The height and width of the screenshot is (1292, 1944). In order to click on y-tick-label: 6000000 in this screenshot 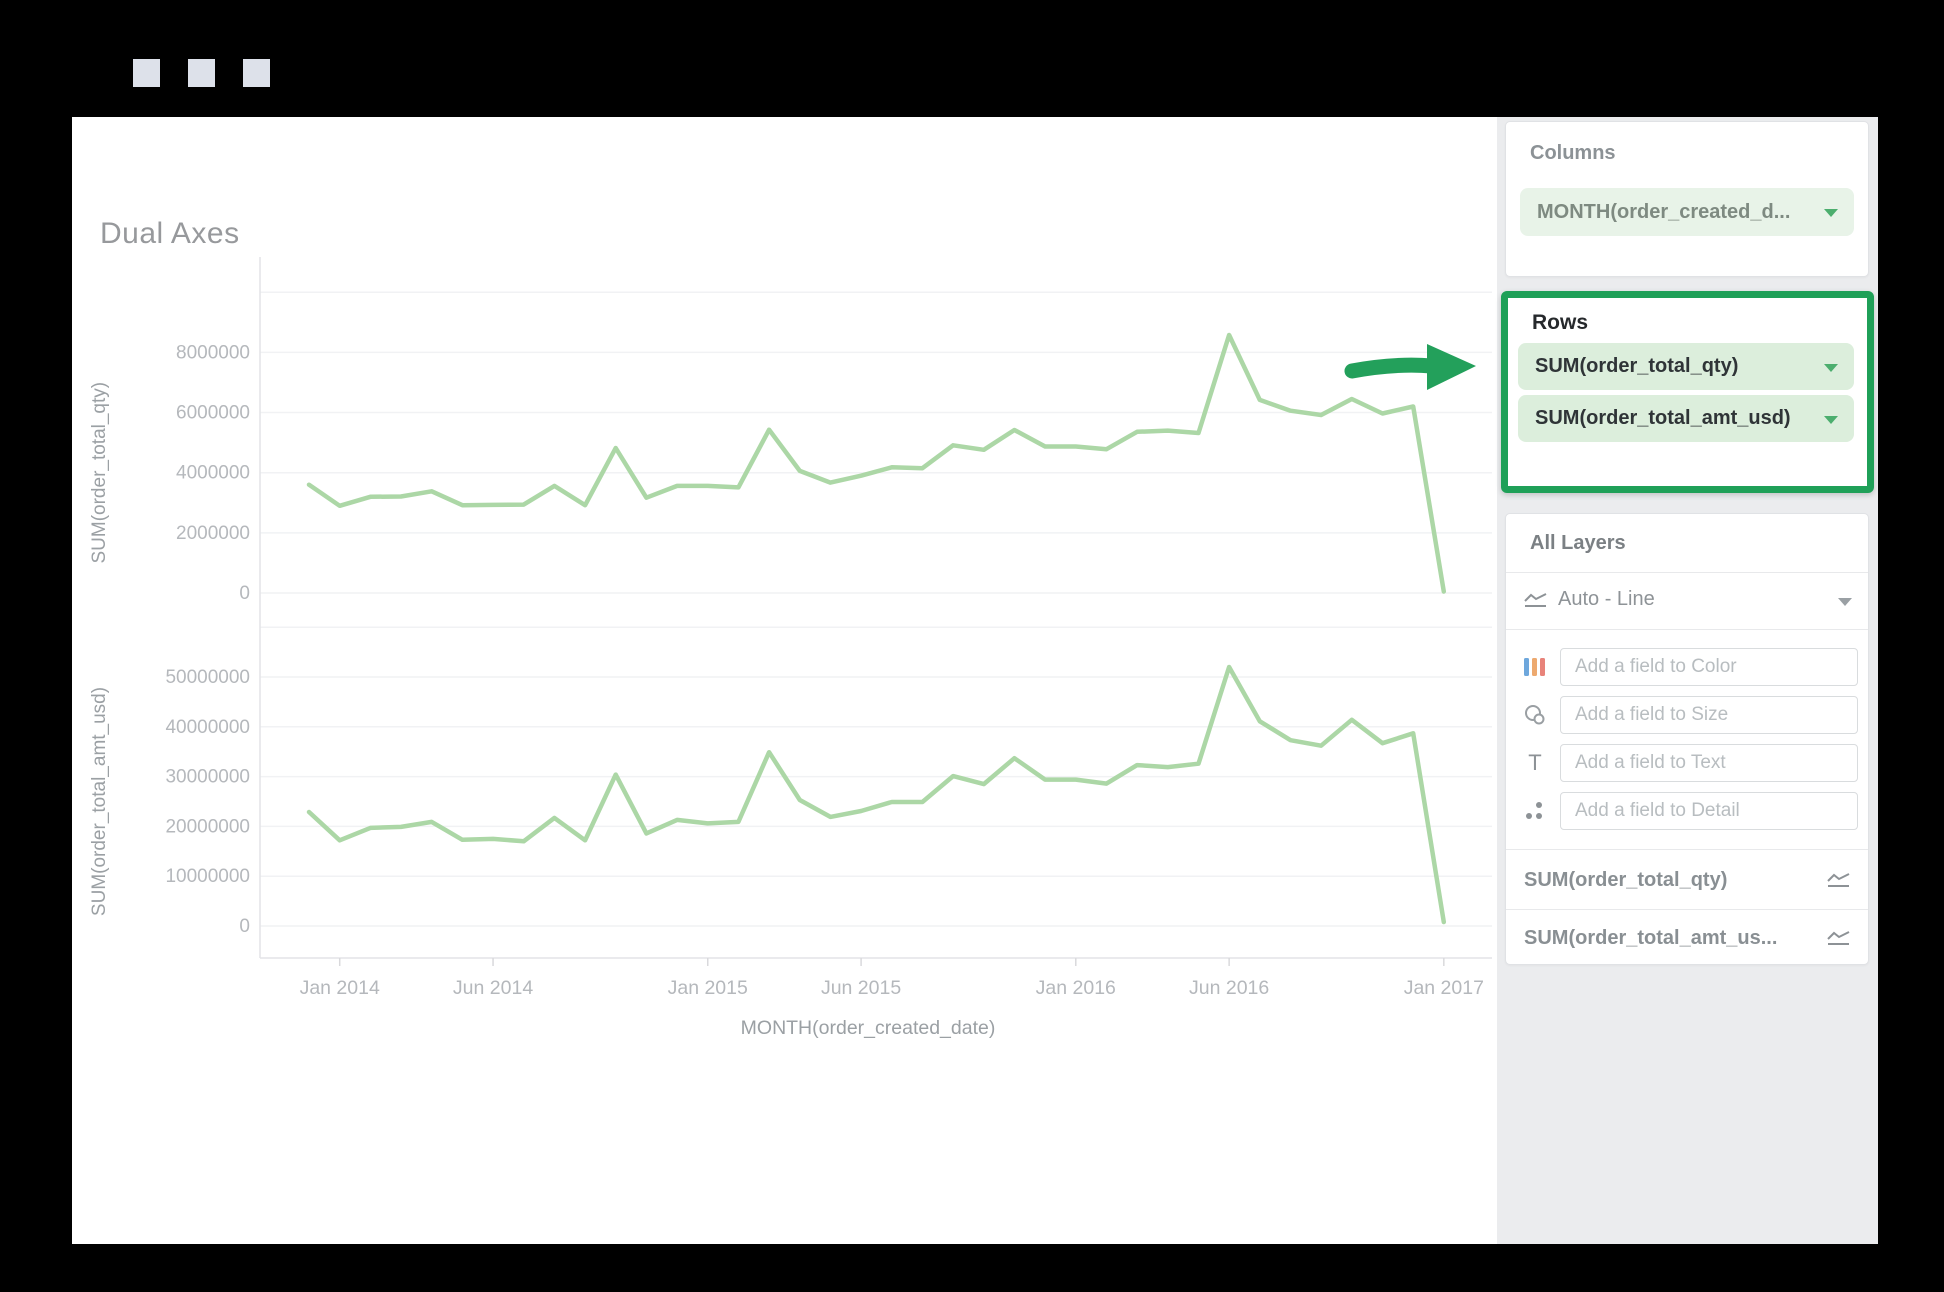, I will do `click(213, 413)`.